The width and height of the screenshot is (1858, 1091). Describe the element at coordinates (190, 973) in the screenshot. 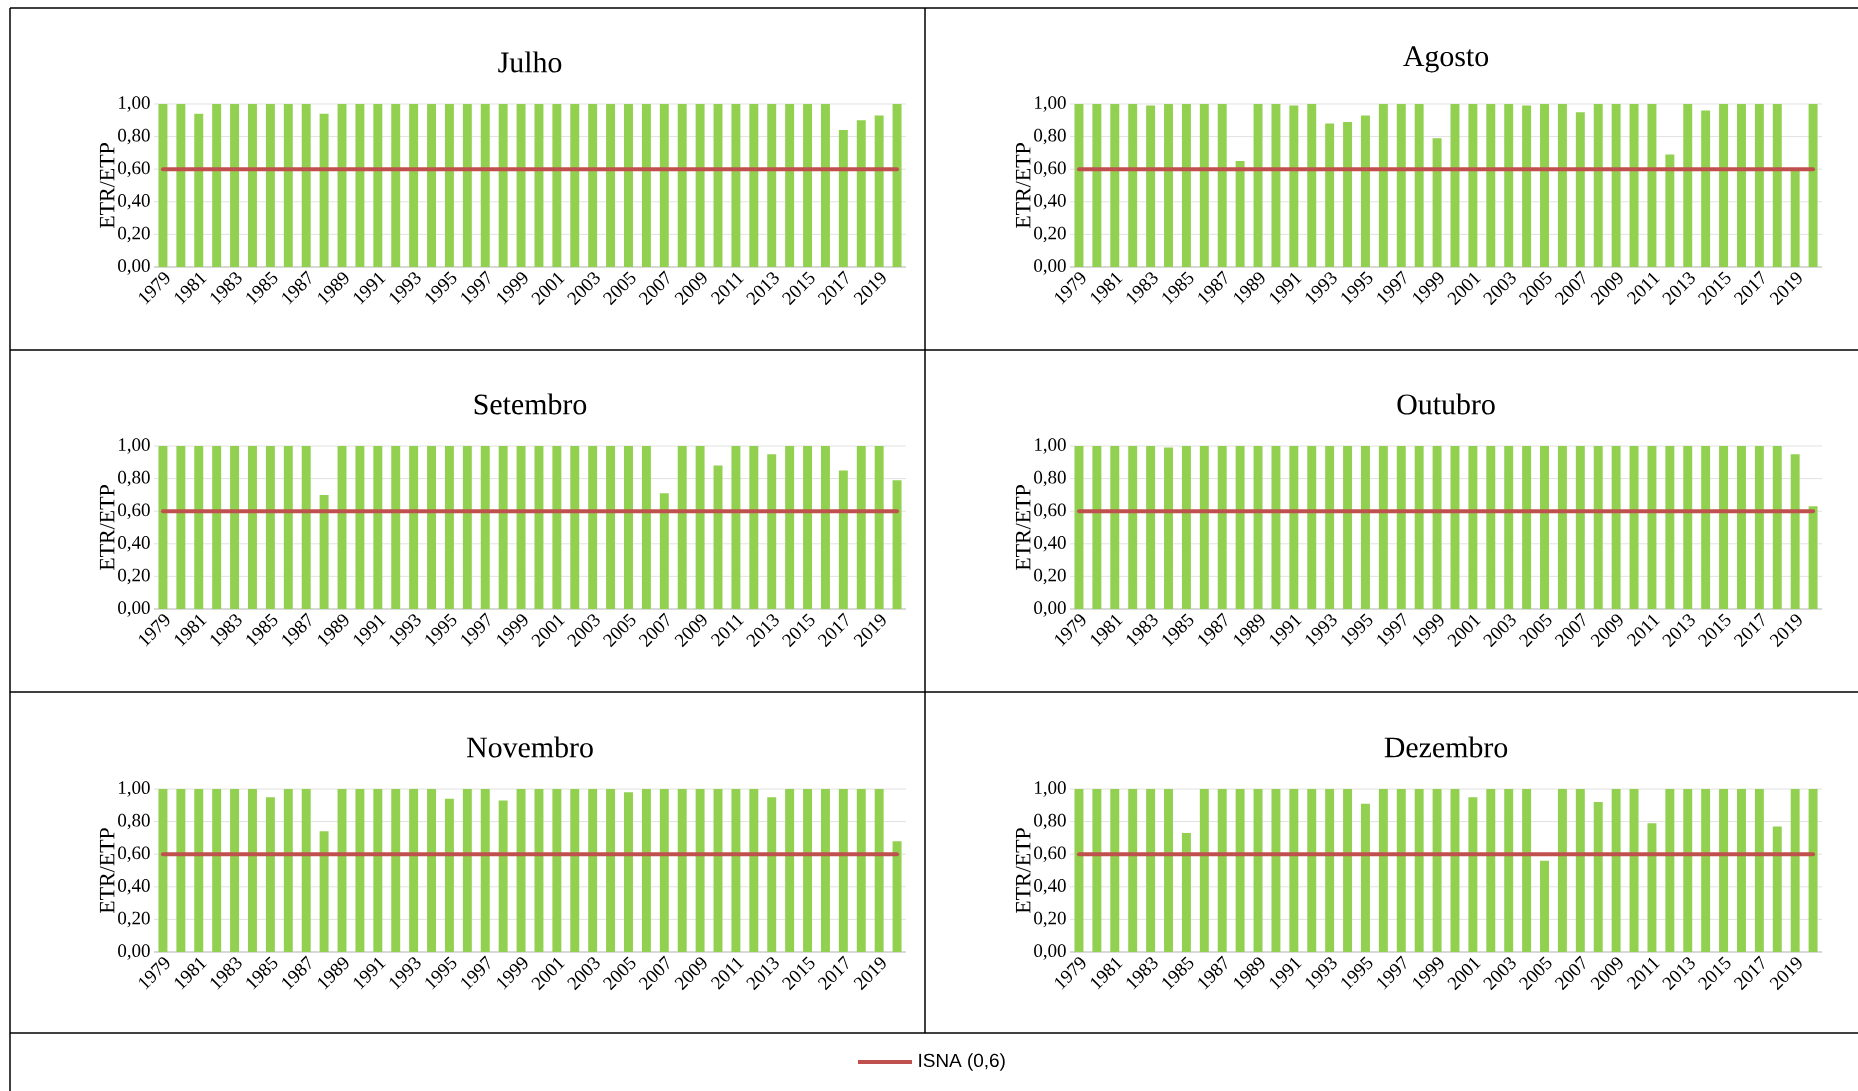

I see `x-tick-label: 1981` at that location.